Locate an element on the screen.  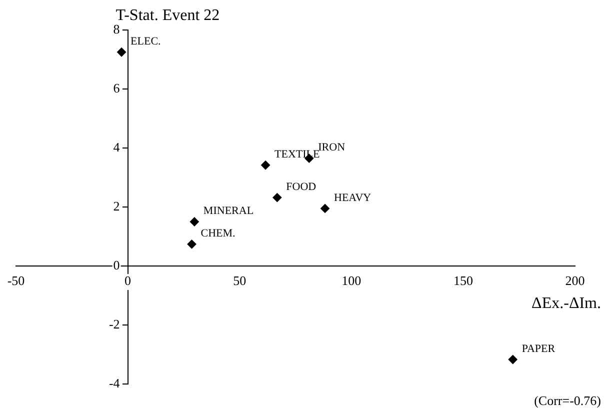
x-axis-title: ΔEx.-ΔIm. is located at coordinates (566, 303).